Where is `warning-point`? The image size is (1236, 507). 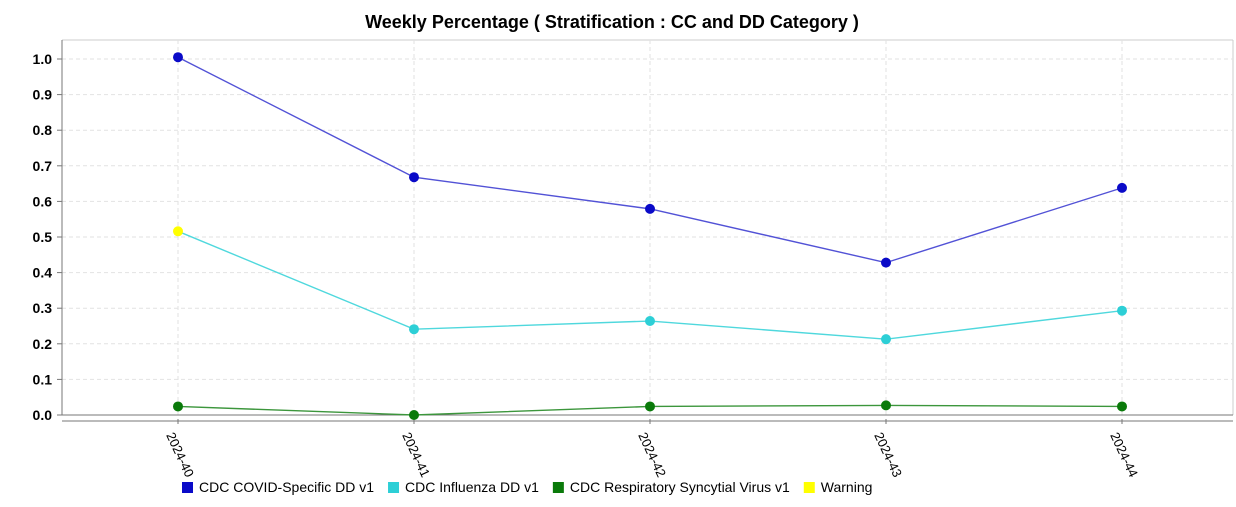
warning-point is located at coordinates (178, 231).